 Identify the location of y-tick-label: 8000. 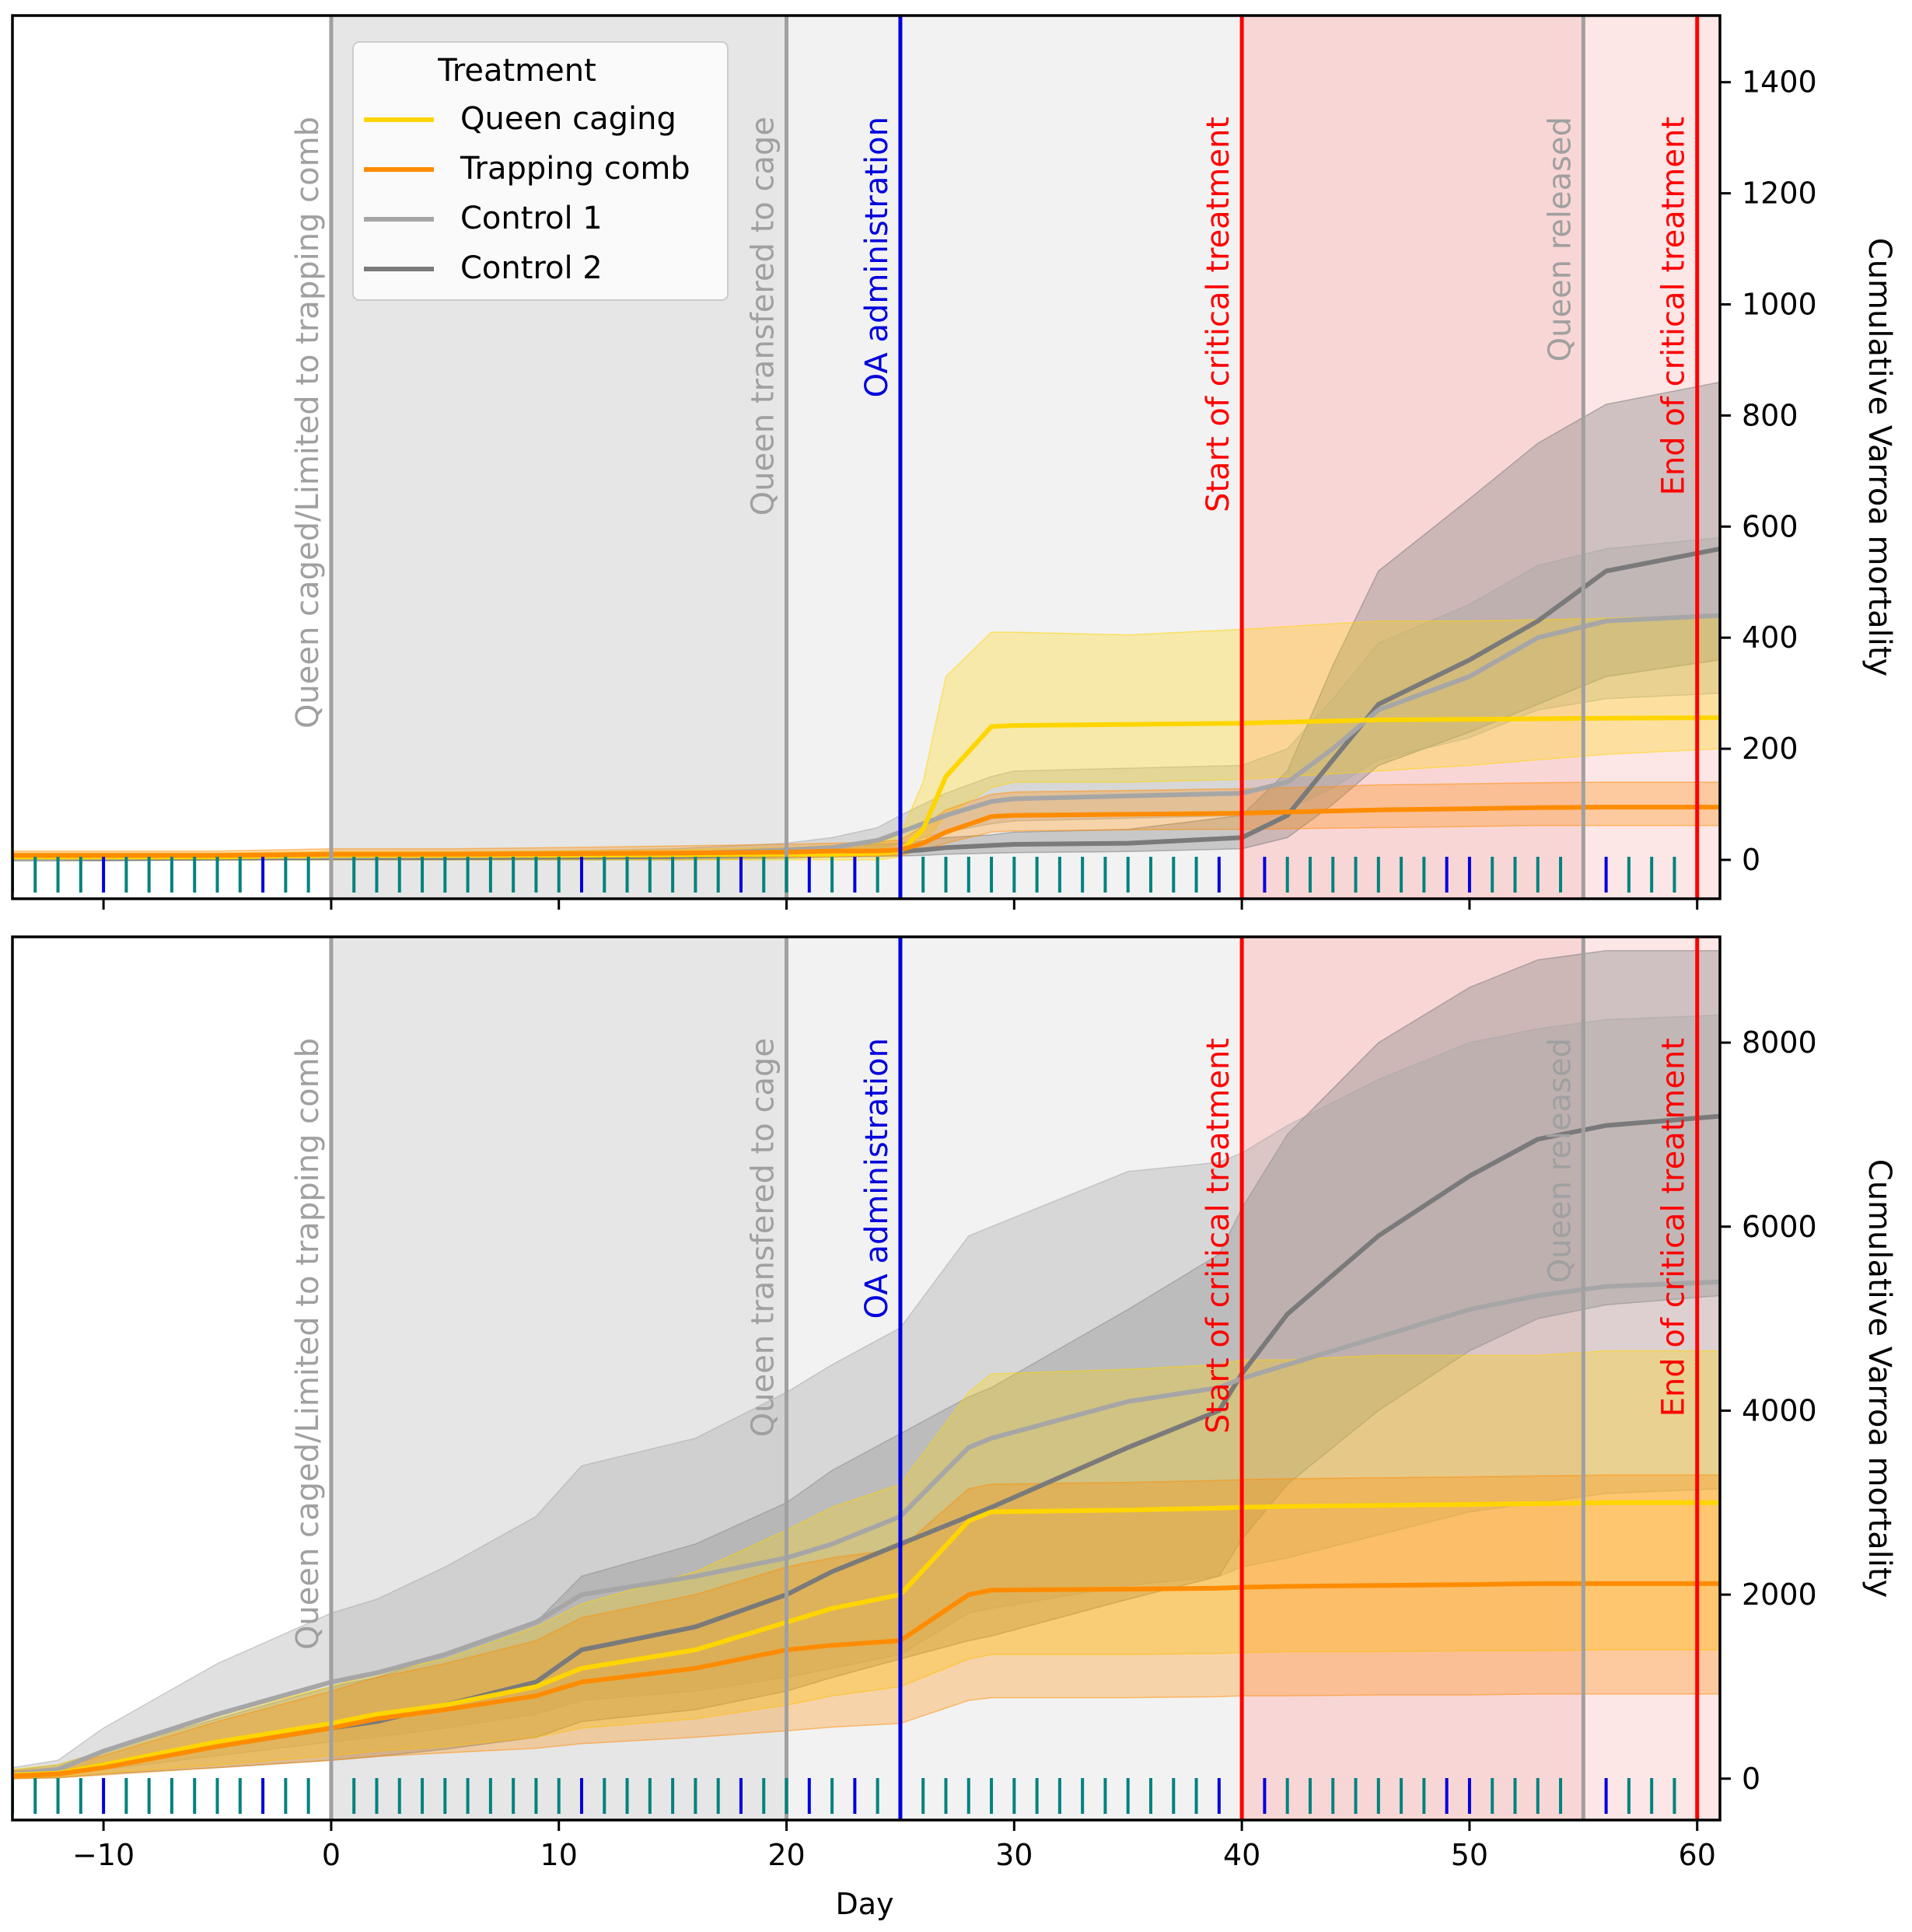
(1779, 1042).